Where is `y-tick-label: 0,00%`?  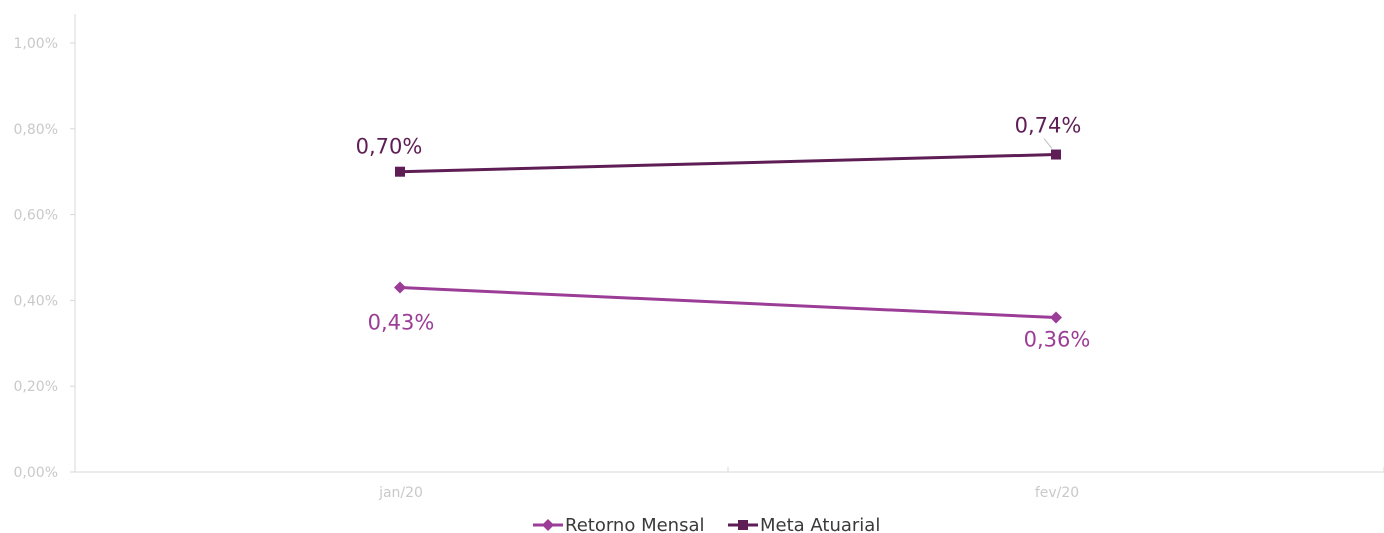 y-tick-label: 0,00% is located at coordinates (36, 473).